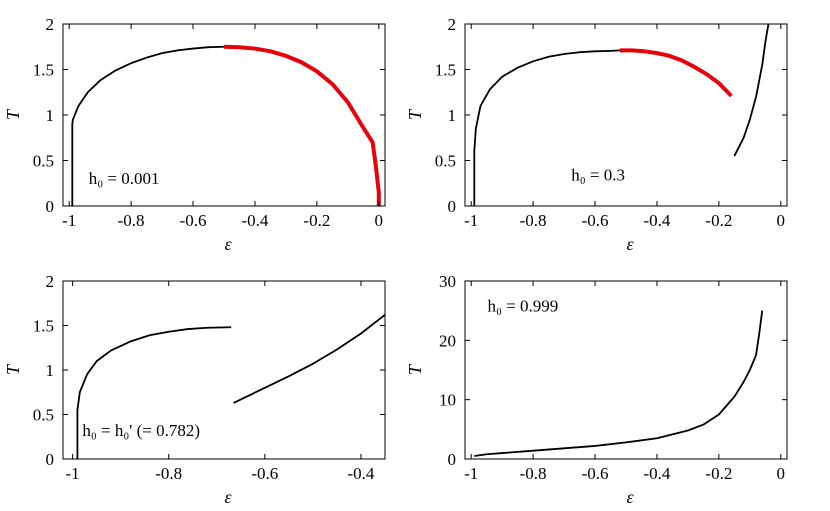  I want to click on annotation-label: h₀ = h₀' (= 0.782), so click(141, 430).